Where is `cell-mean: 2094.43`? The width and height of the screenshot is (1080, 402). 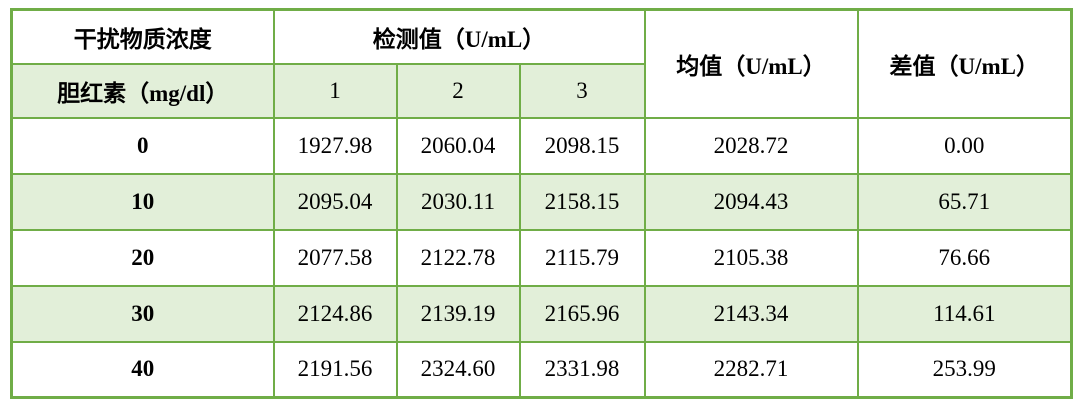 cell-mean: 2094.43 is located at coordinates (751, 201).